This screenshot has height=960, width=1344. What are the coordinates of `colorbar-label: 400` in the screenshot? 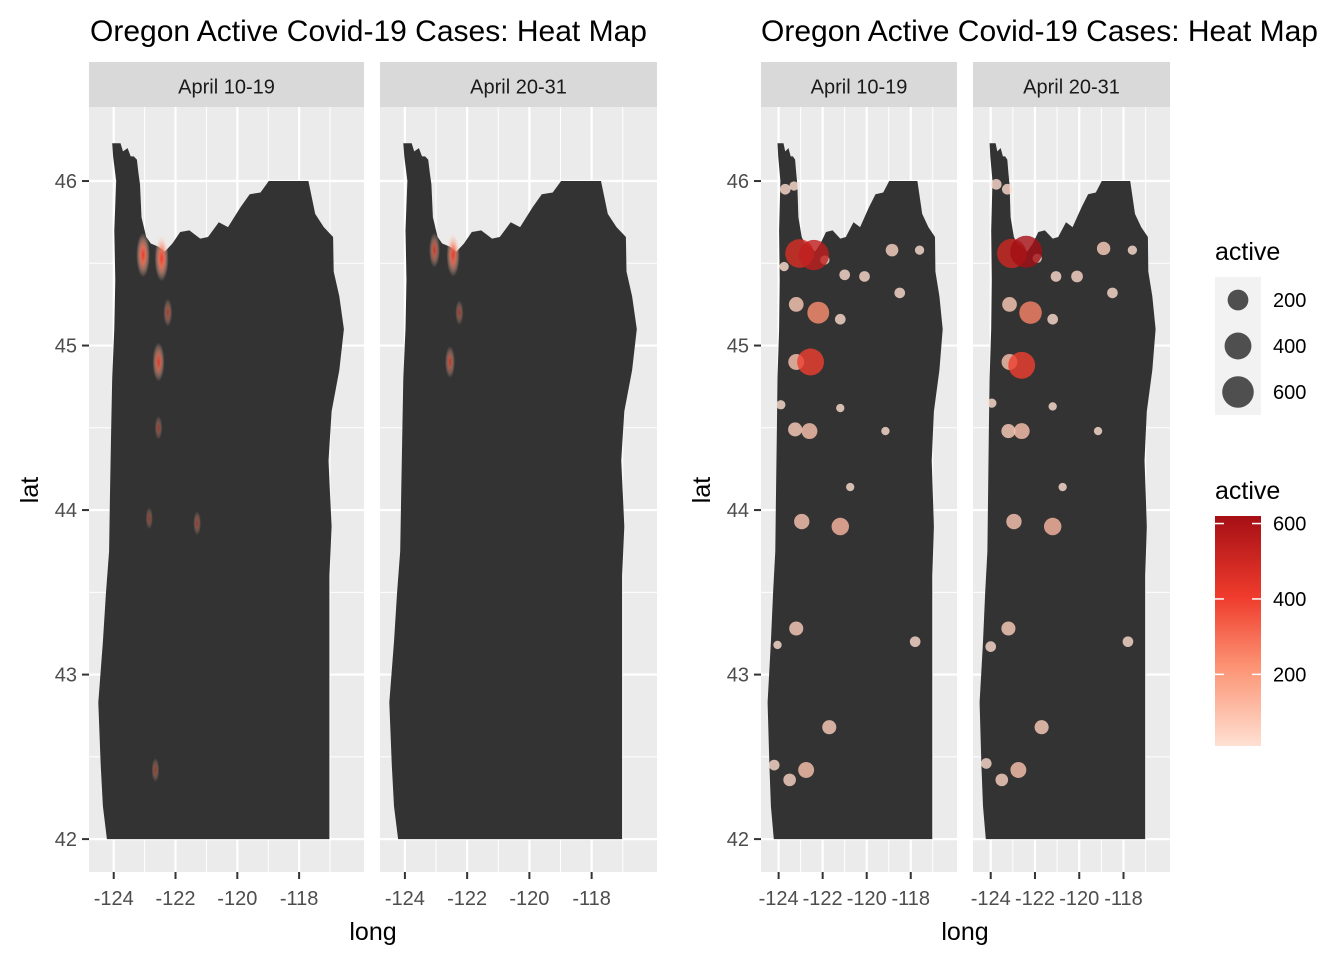 It's located at (1289, 600).